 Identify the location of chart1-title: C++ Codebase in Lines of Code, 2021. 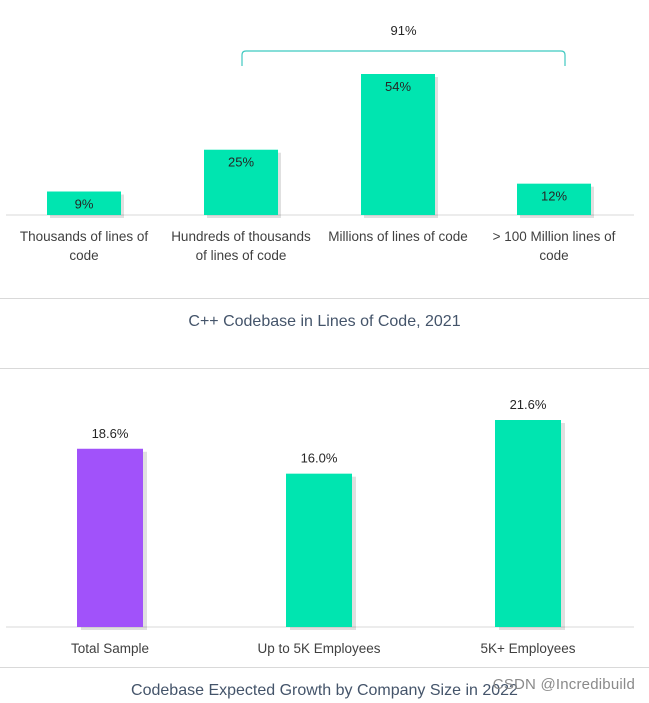
(324, 321).